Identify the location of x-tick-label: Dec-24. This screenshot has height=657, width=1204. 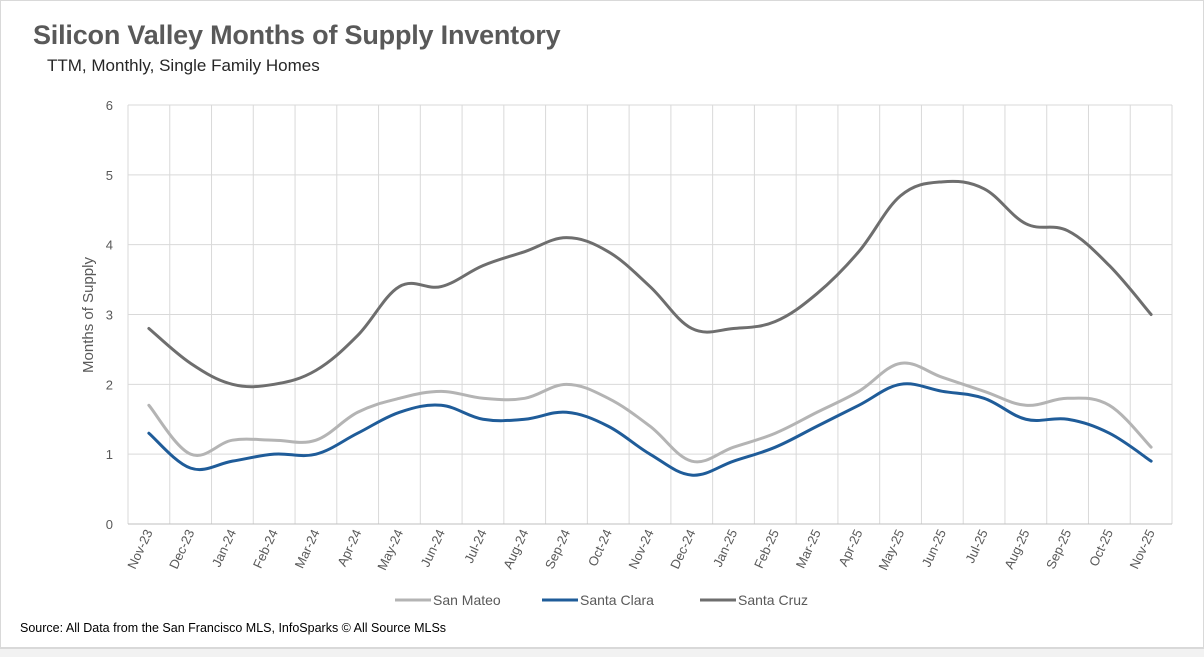
(682, 549).